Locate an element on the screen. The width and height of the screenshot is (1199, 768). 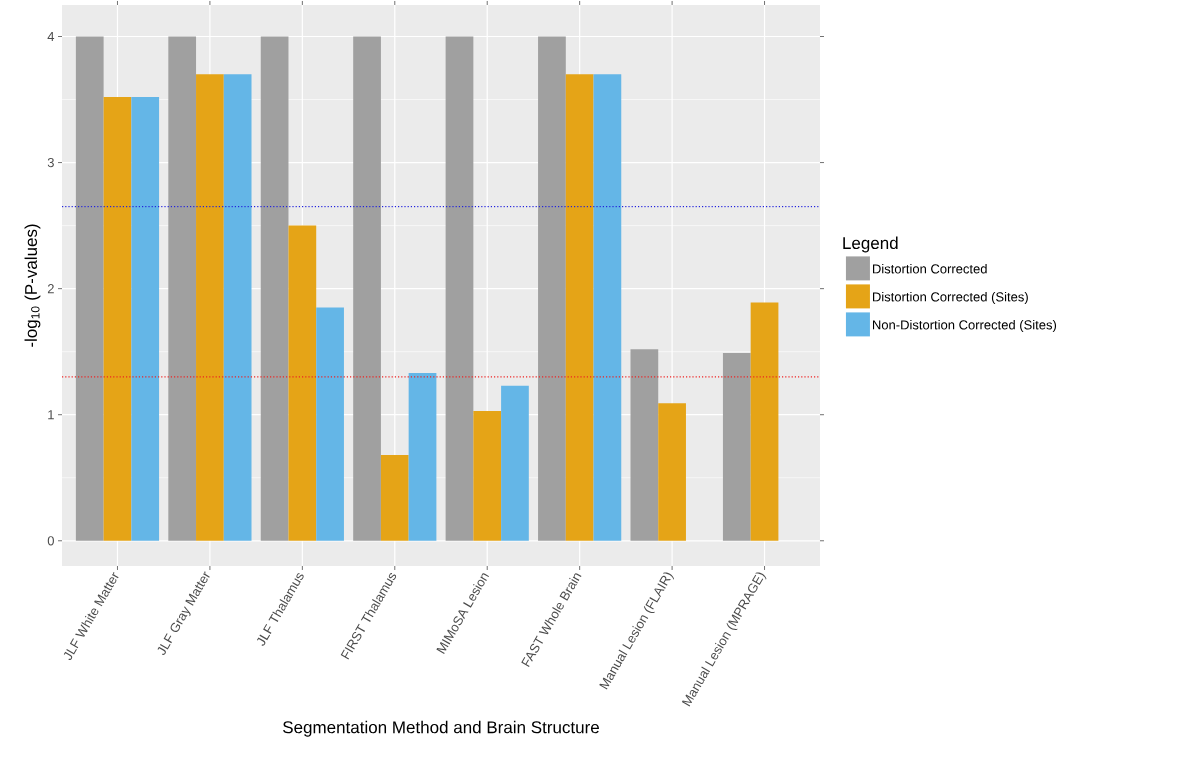
legend-label: Distortion Corrected (Sites) is located at coordinates (950, 298).